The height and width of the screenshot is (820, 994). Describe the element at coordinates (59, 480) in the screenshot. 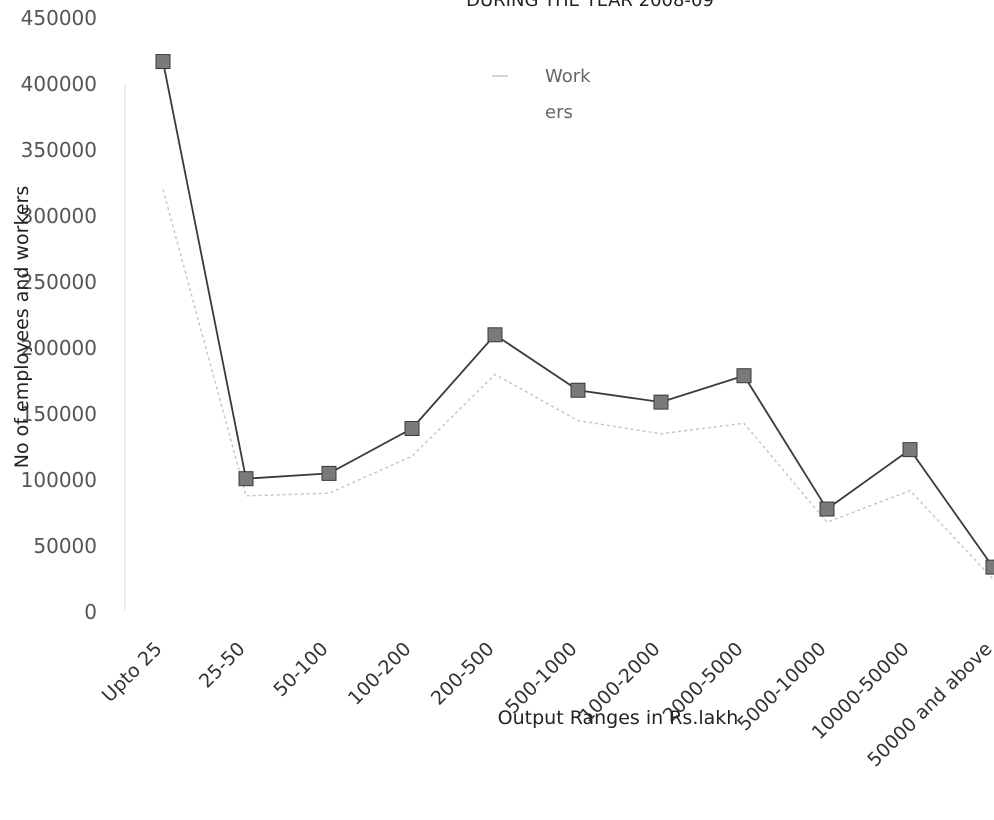

I see `y-tick-label: 100000` at that location.